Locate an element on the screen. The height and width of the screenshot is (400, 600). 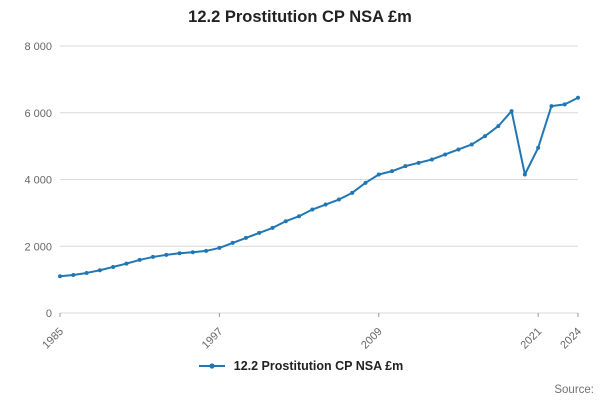
x-tick-label: 2021 is located at coordinates (531, 339).